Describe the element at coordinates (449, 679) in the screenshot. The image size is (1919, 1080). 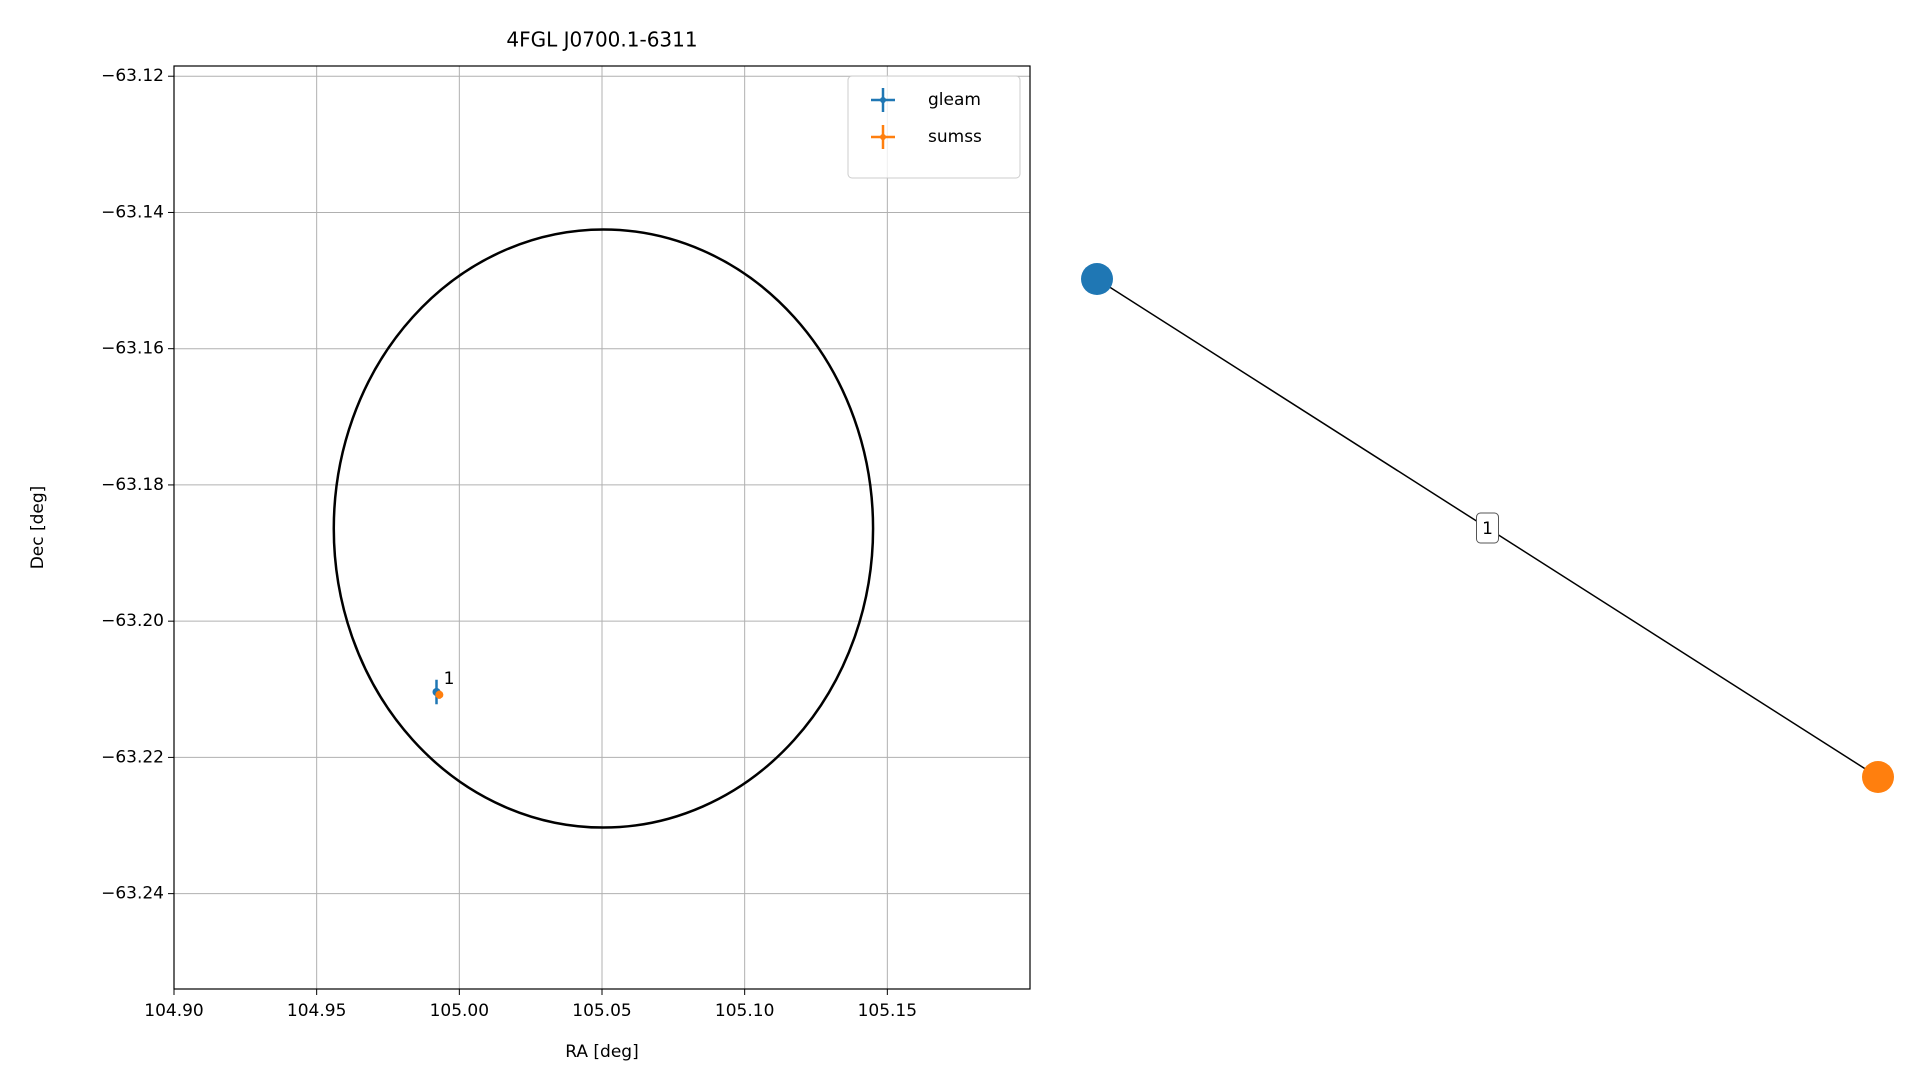
I see `annotation: 1` at that location.